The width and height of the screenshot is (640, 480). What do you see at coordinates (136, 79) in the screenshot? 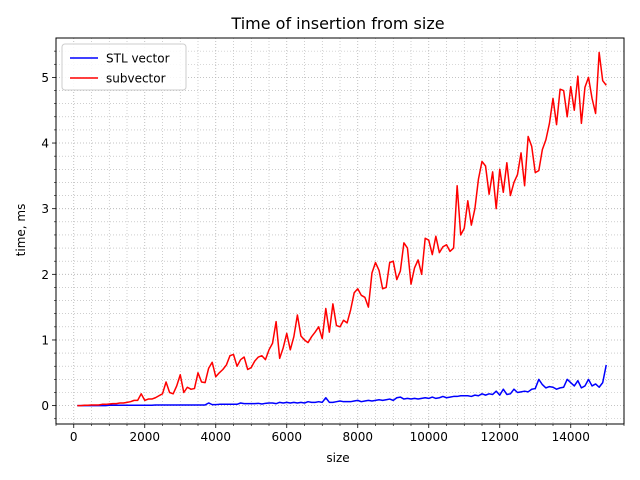
I see `legend-entry-1: subvector` at bounding box center [136, 79].